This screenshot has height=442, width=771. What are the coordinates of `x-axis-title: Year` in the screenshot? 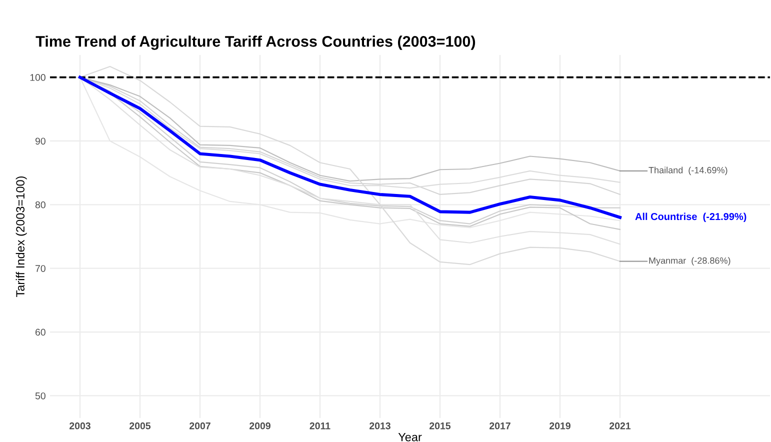 It's located at (410, 437).